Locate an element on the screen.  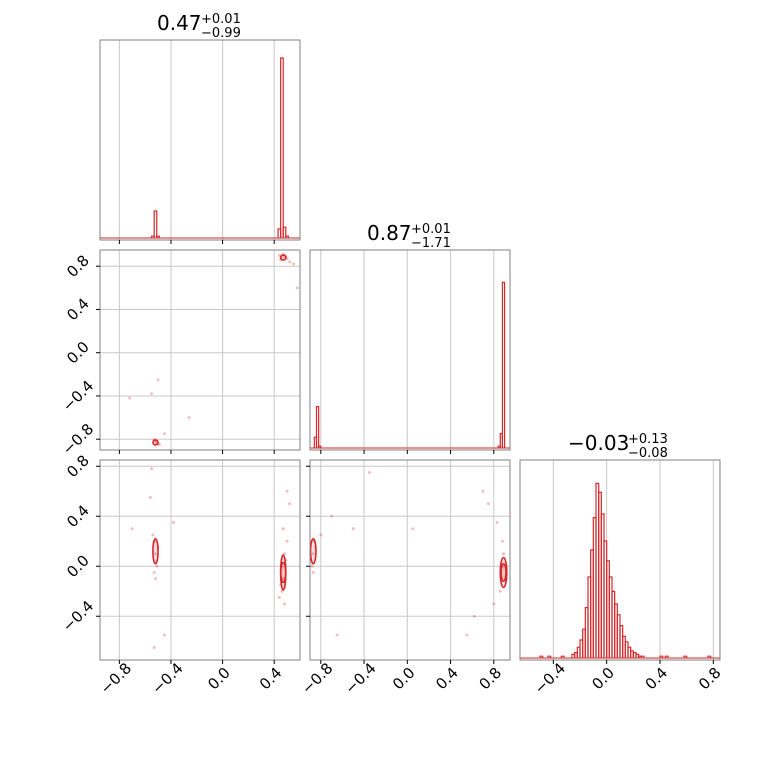
x-tick-label: −0.8 is located at coordinates (317, 678).